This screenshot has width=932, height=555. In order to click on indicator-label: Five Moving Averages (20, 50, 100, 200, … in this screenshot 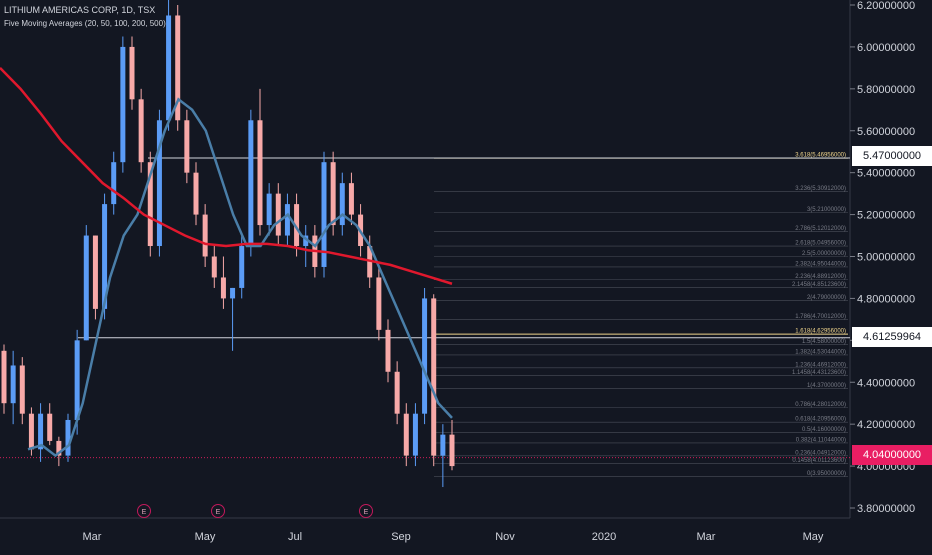, I will do `click(85, 23)`.